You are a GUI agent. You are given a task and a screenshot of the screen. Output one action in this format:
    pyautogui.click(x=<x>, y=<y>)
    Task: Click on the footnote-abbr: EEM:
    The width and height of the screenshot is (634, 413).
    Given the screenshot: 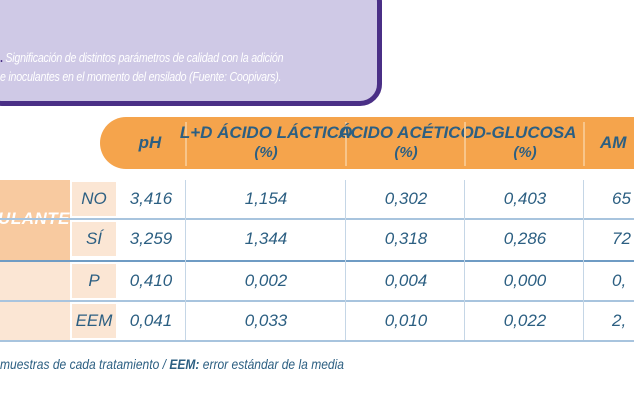 What is the action you would take?
    pyautogui.click(x=184, y=364)
    